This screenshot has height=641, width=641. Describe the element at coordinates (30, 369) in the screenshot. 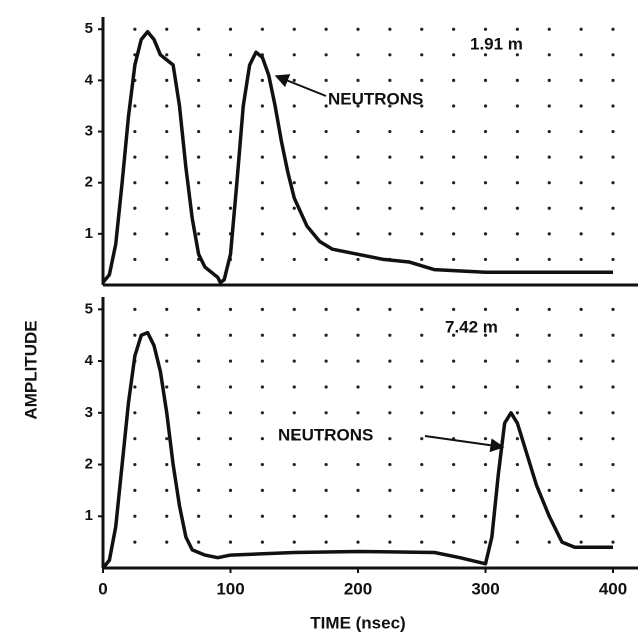

I see `y-axis-label: AMPLITUDE` at that location.